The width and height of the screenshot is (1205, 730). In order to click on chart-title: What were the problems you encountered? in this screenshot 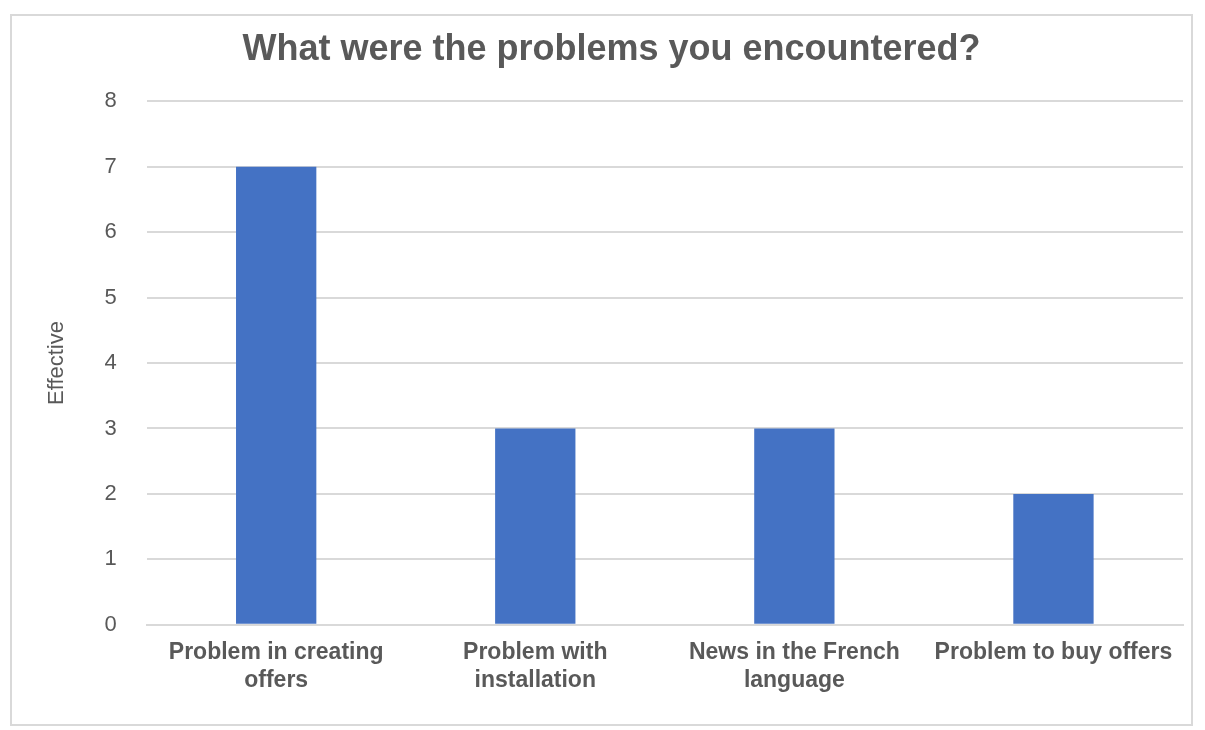, I will do `click(611, 47)`.